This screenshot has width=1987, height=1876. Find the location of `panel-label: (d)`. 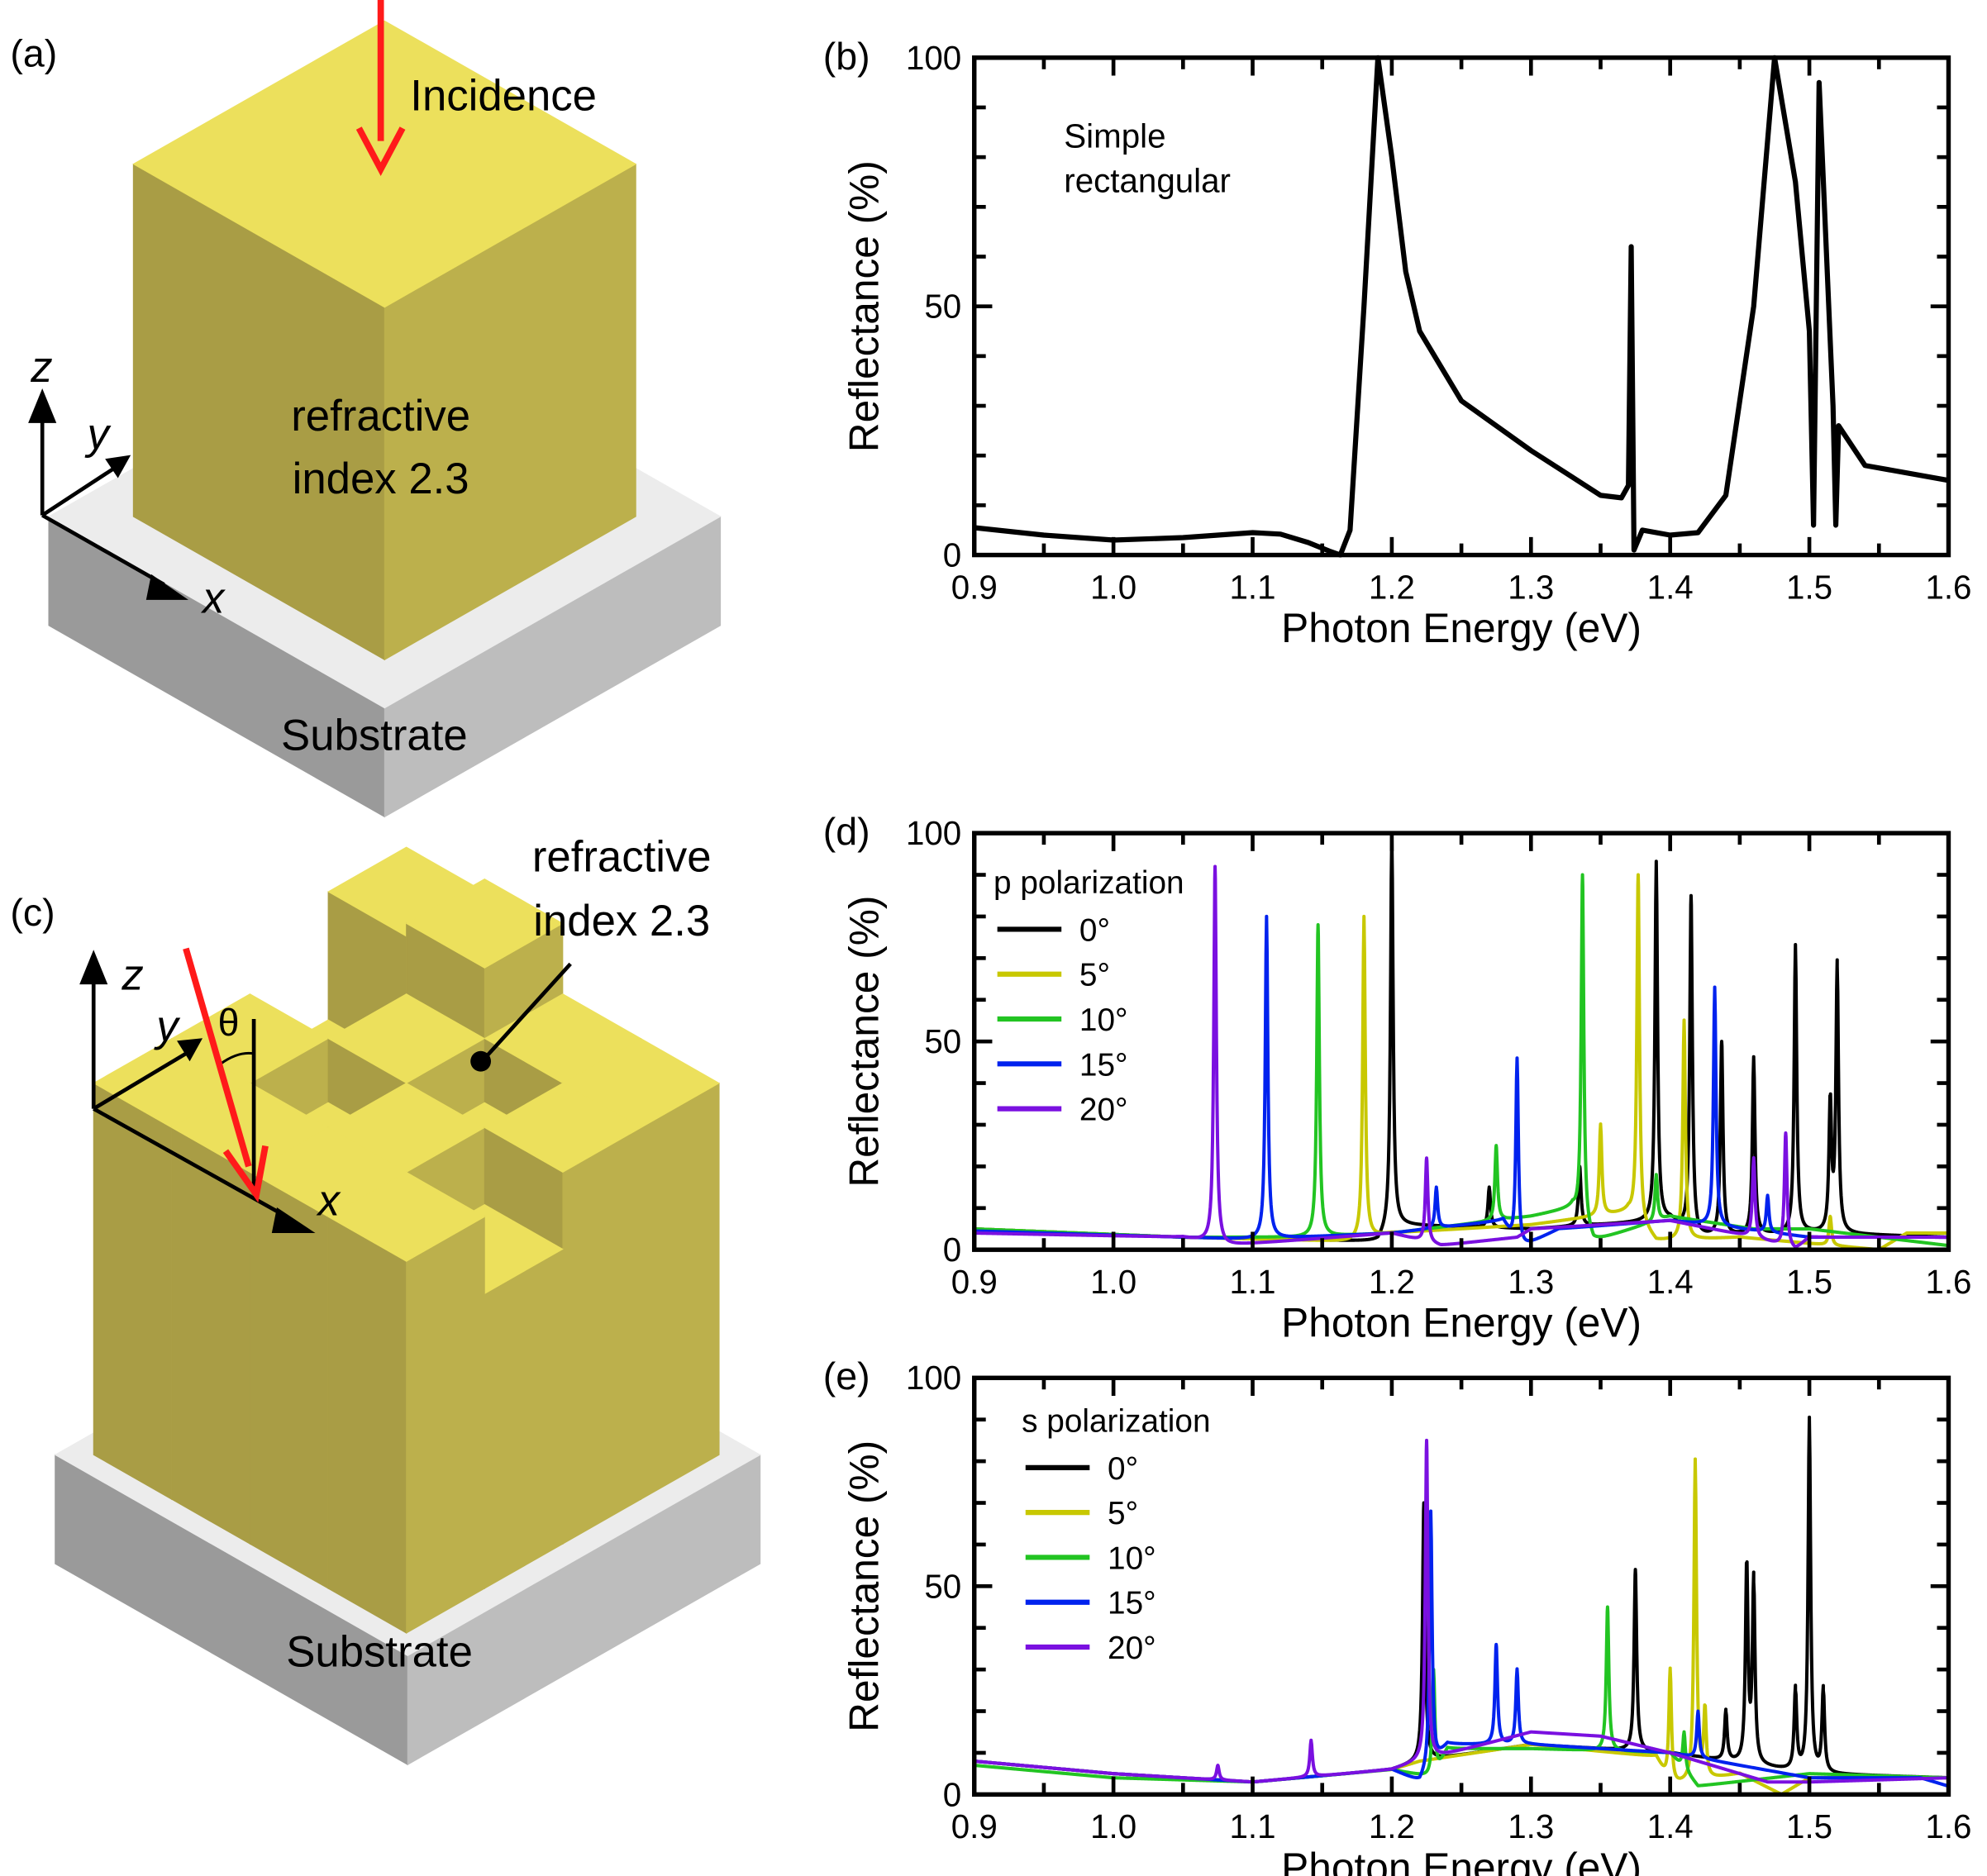

panel-label: (d) is located at coordinates (846, 831).